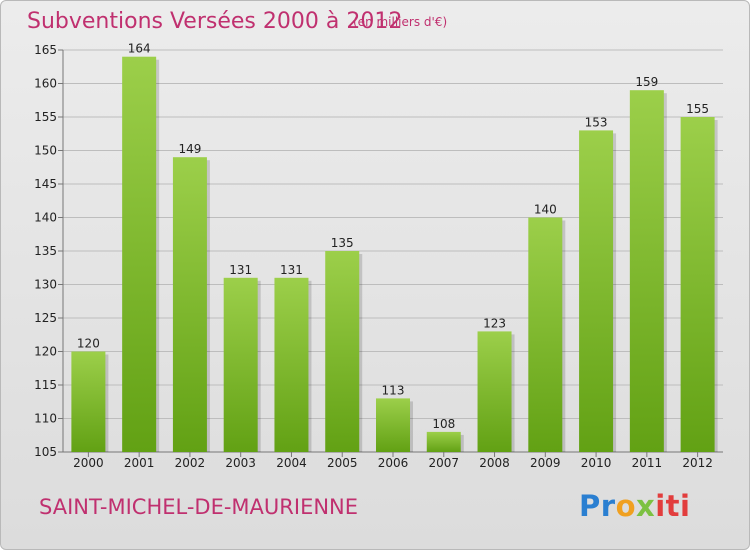 The height and width of the screenshot is (550, 750). I want to click on y-tick-label: 115, so click(45, 385).